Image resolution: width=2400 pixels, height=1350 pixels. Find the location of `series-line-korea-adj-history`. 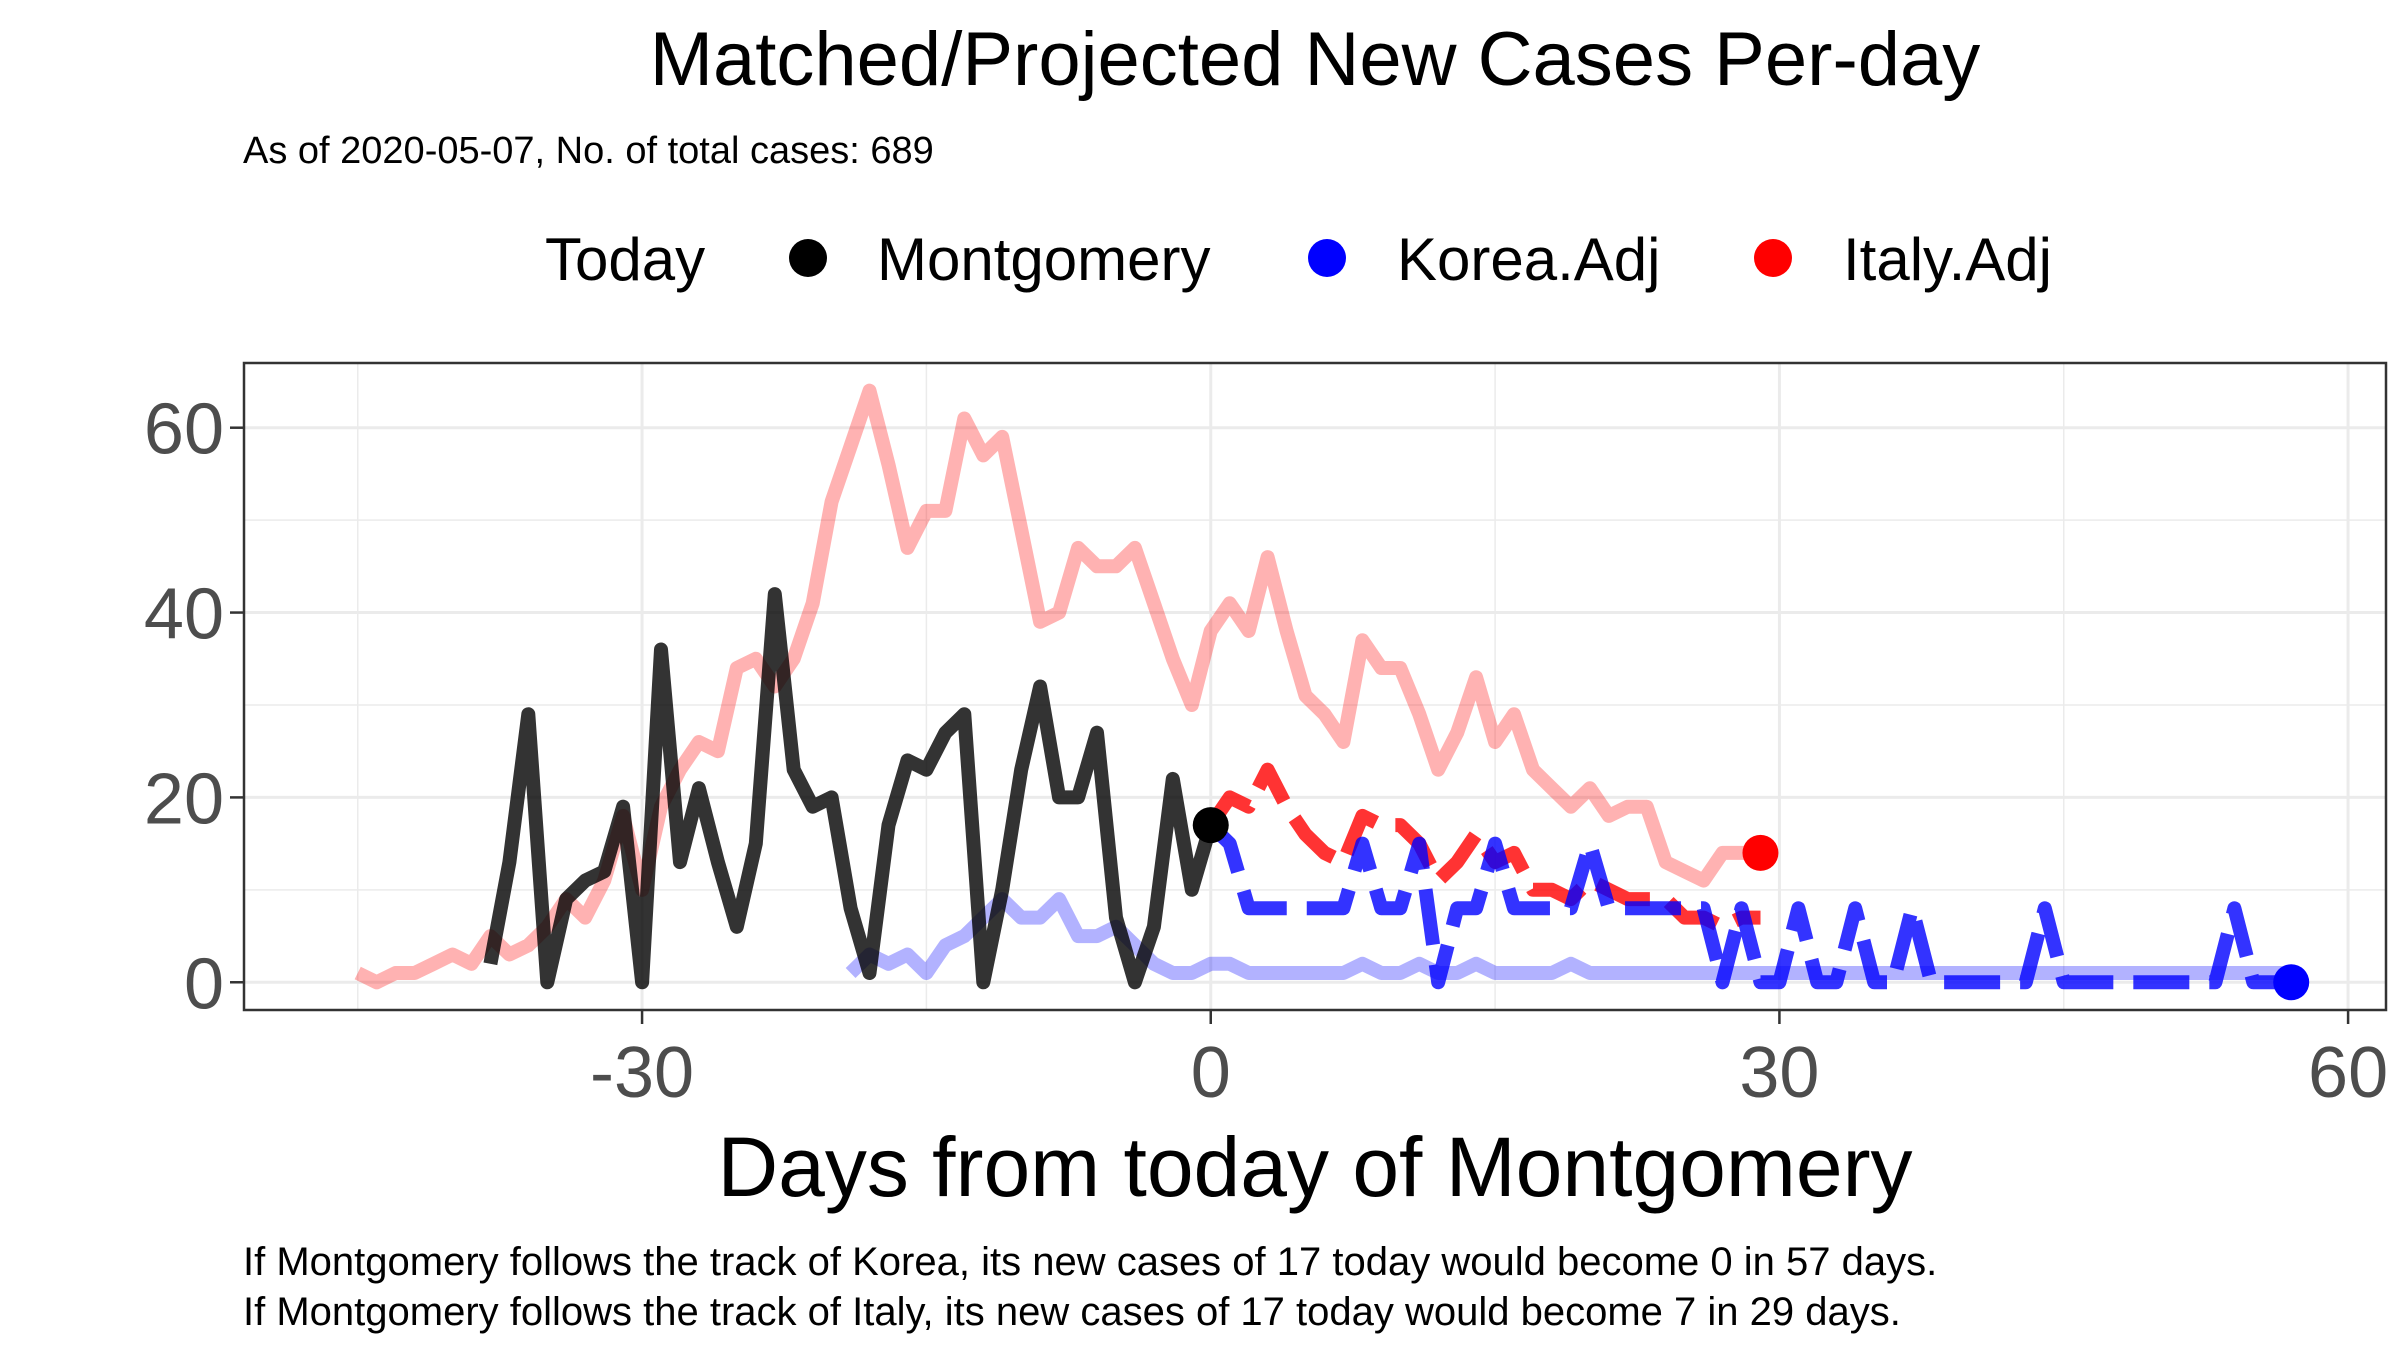

series-line-korea-adj-history is located at coordinates (1568, 936).